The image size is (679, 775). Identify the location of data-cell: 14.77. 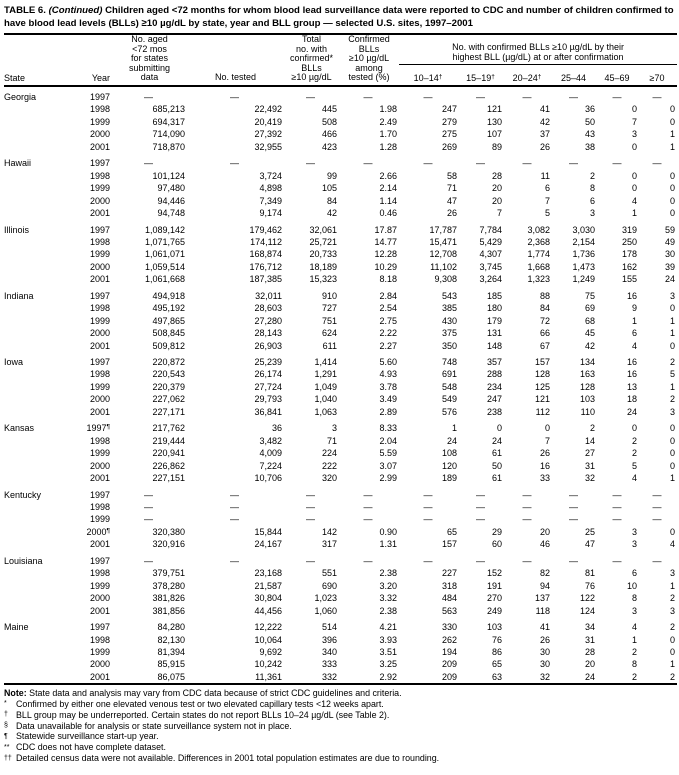
(385, 241).